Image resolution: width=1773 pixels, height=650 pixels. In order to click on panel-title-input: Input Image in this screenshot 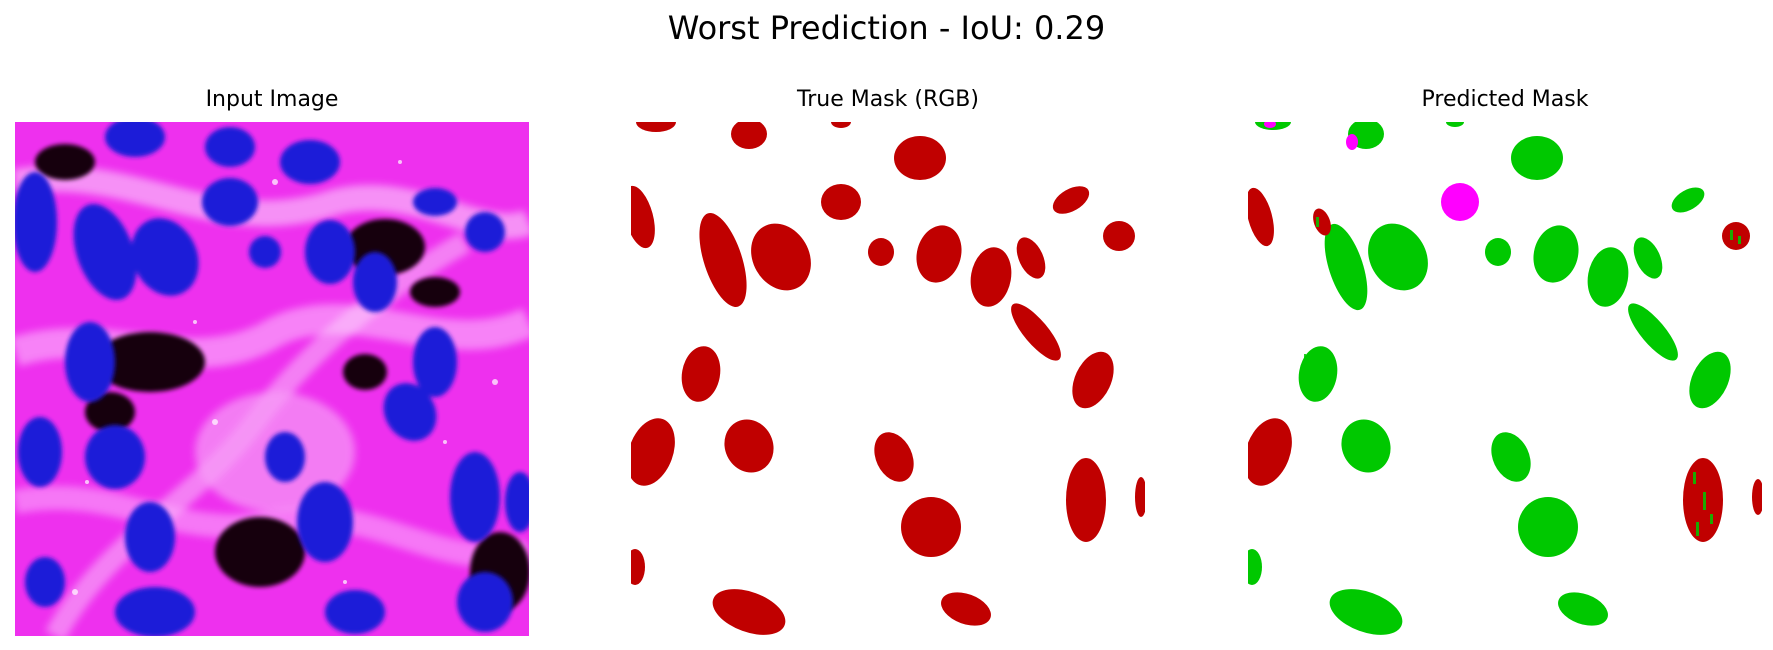, I will do `click(272, 99)`.